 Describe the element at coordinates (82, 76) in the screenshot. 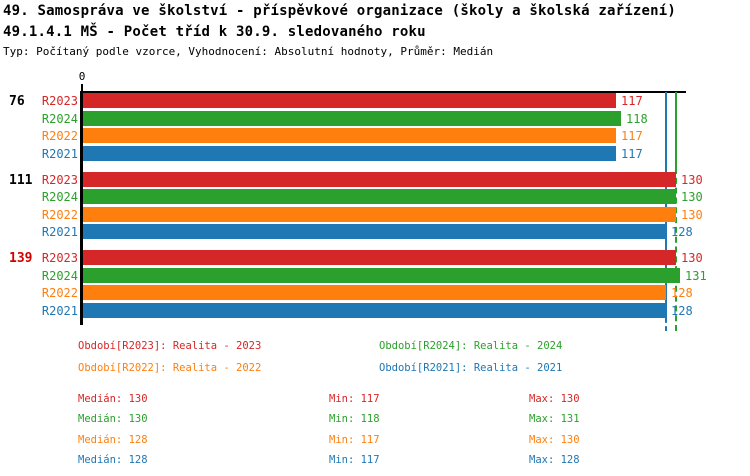

I see `axis-origin-label: 0` at that location.